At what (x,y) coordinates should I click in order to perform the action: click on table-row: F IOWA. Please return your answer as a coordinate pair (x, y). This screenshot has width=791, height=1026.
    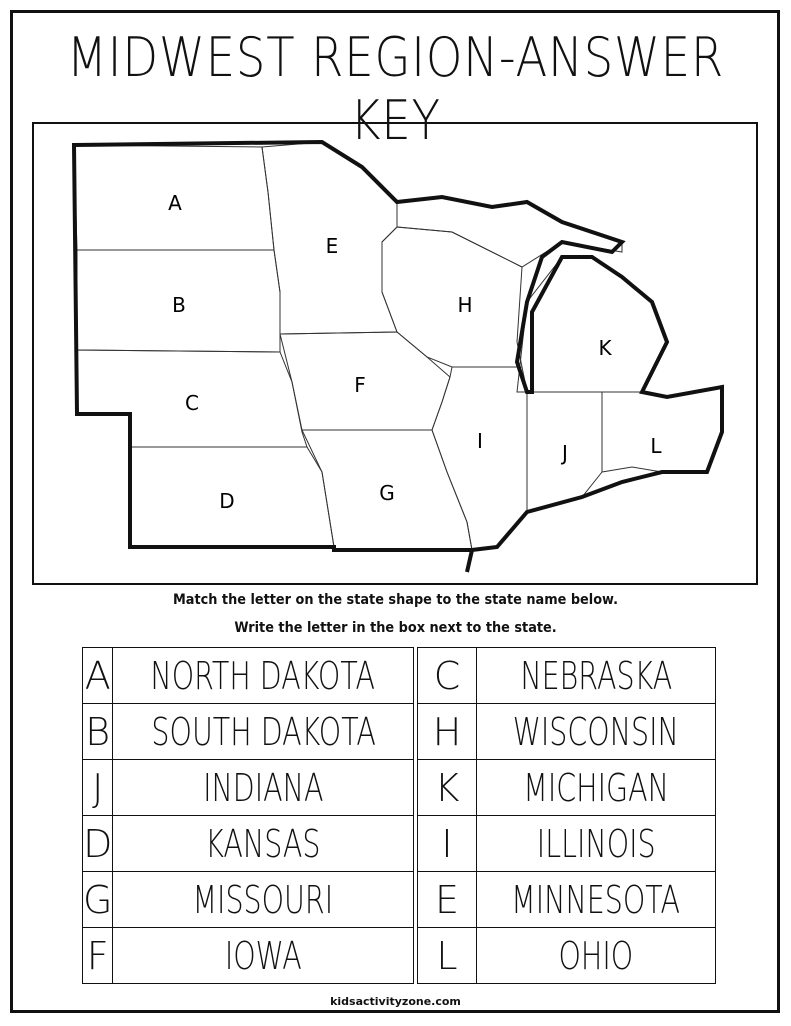
    Looking at the image, I should click on (247, 955).